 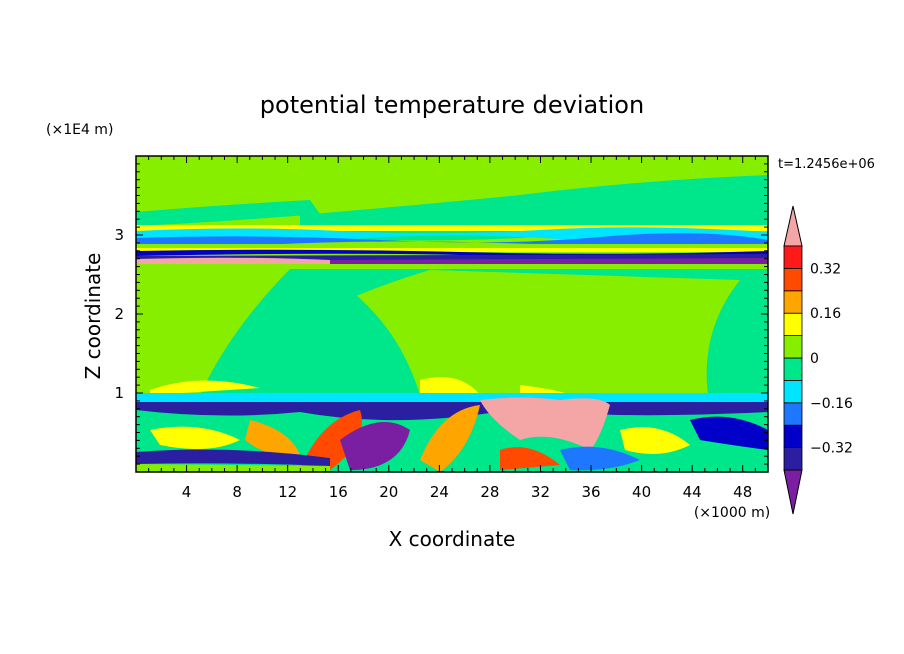 What do you see at coordinates (534, 208) in the screenshot?
I see `field-region-upper-plume` at bounding box center [534, 208].